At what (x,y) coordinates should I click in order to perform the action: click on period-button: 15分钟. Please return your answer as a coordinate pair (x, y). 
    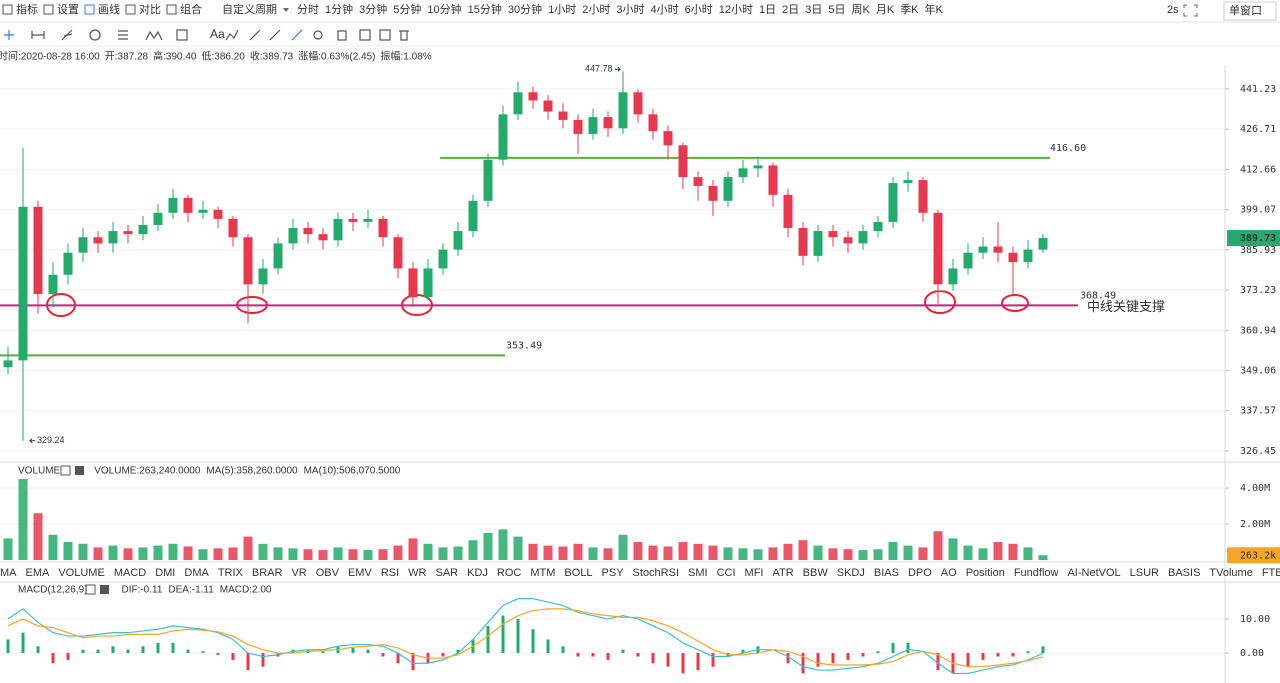
    Looking at the image, I should click on (485, 9).